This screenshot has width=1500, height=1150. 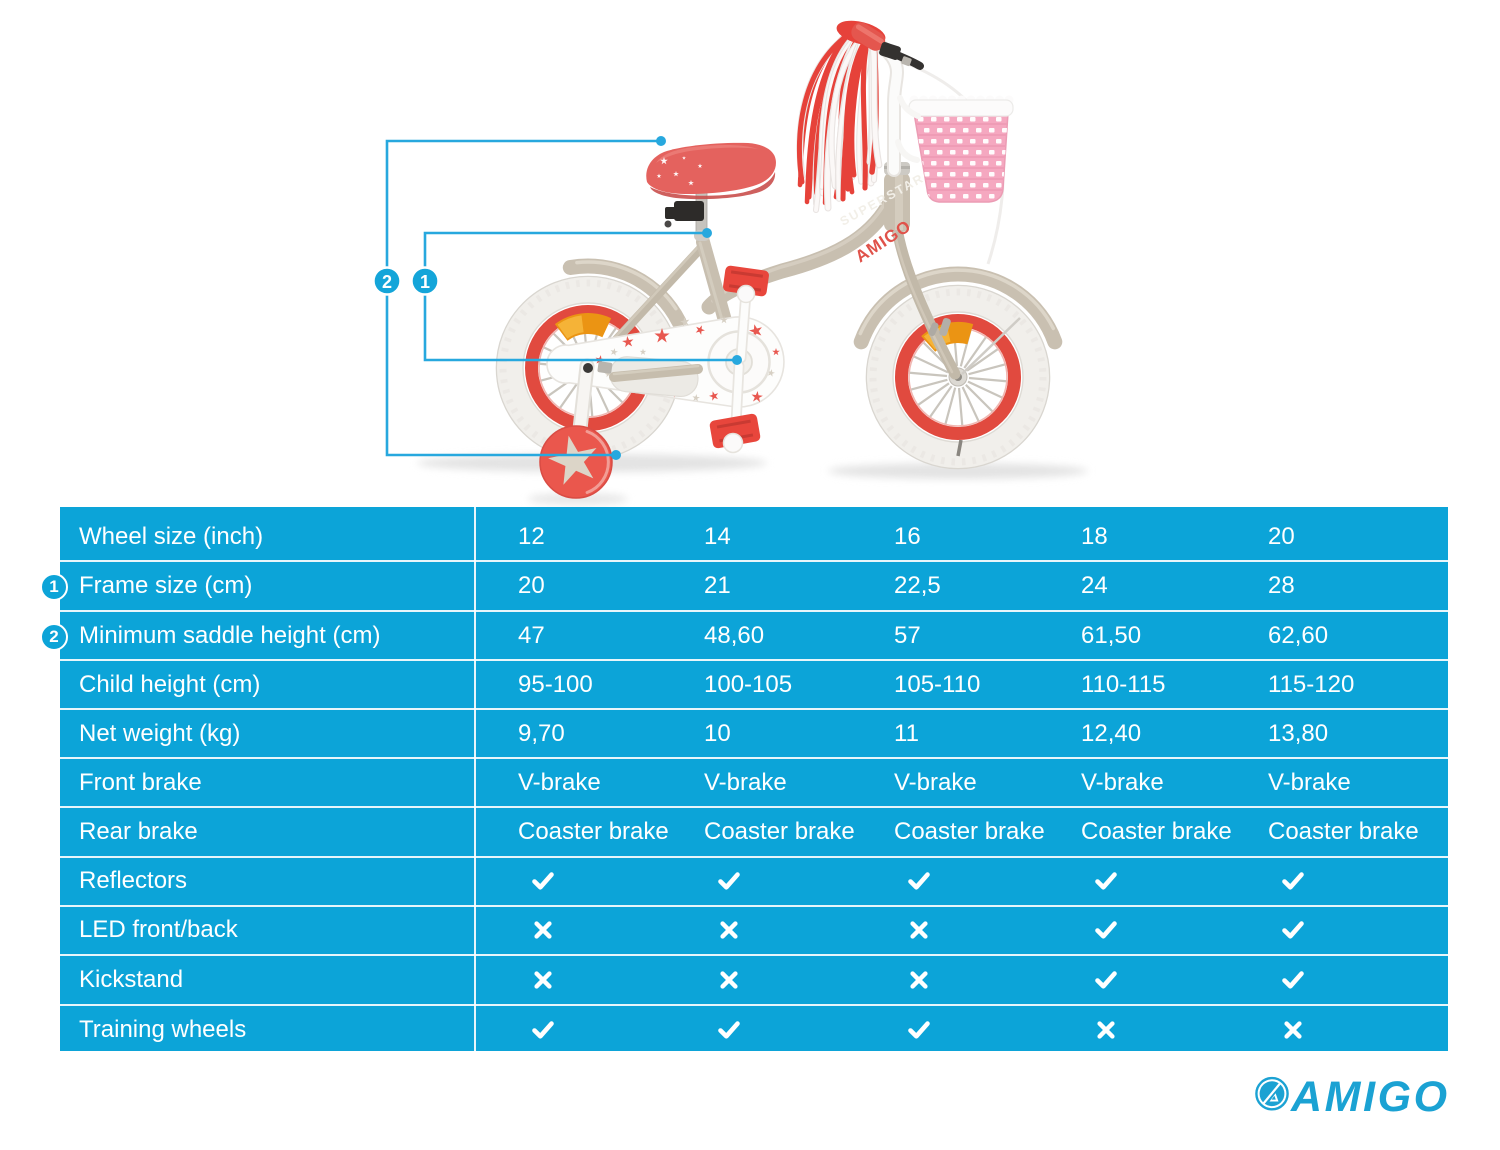 What do you see at coordinates (425, 282) in the screenshot?
I see `svg-text: 1` at bounding box center [425, 282].